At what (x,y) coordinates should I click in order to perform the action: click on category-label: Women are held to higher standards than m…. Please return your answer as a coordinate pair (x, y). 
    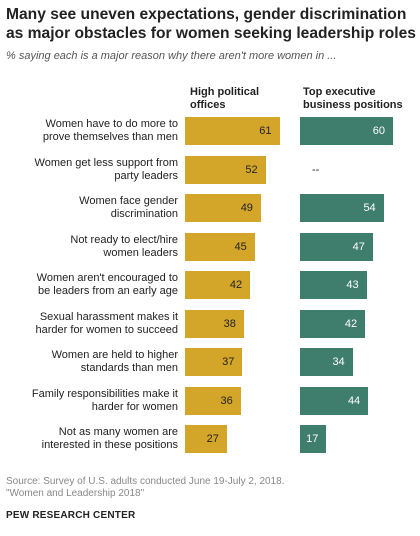
    Looking at the image, I should click on (89, 362).